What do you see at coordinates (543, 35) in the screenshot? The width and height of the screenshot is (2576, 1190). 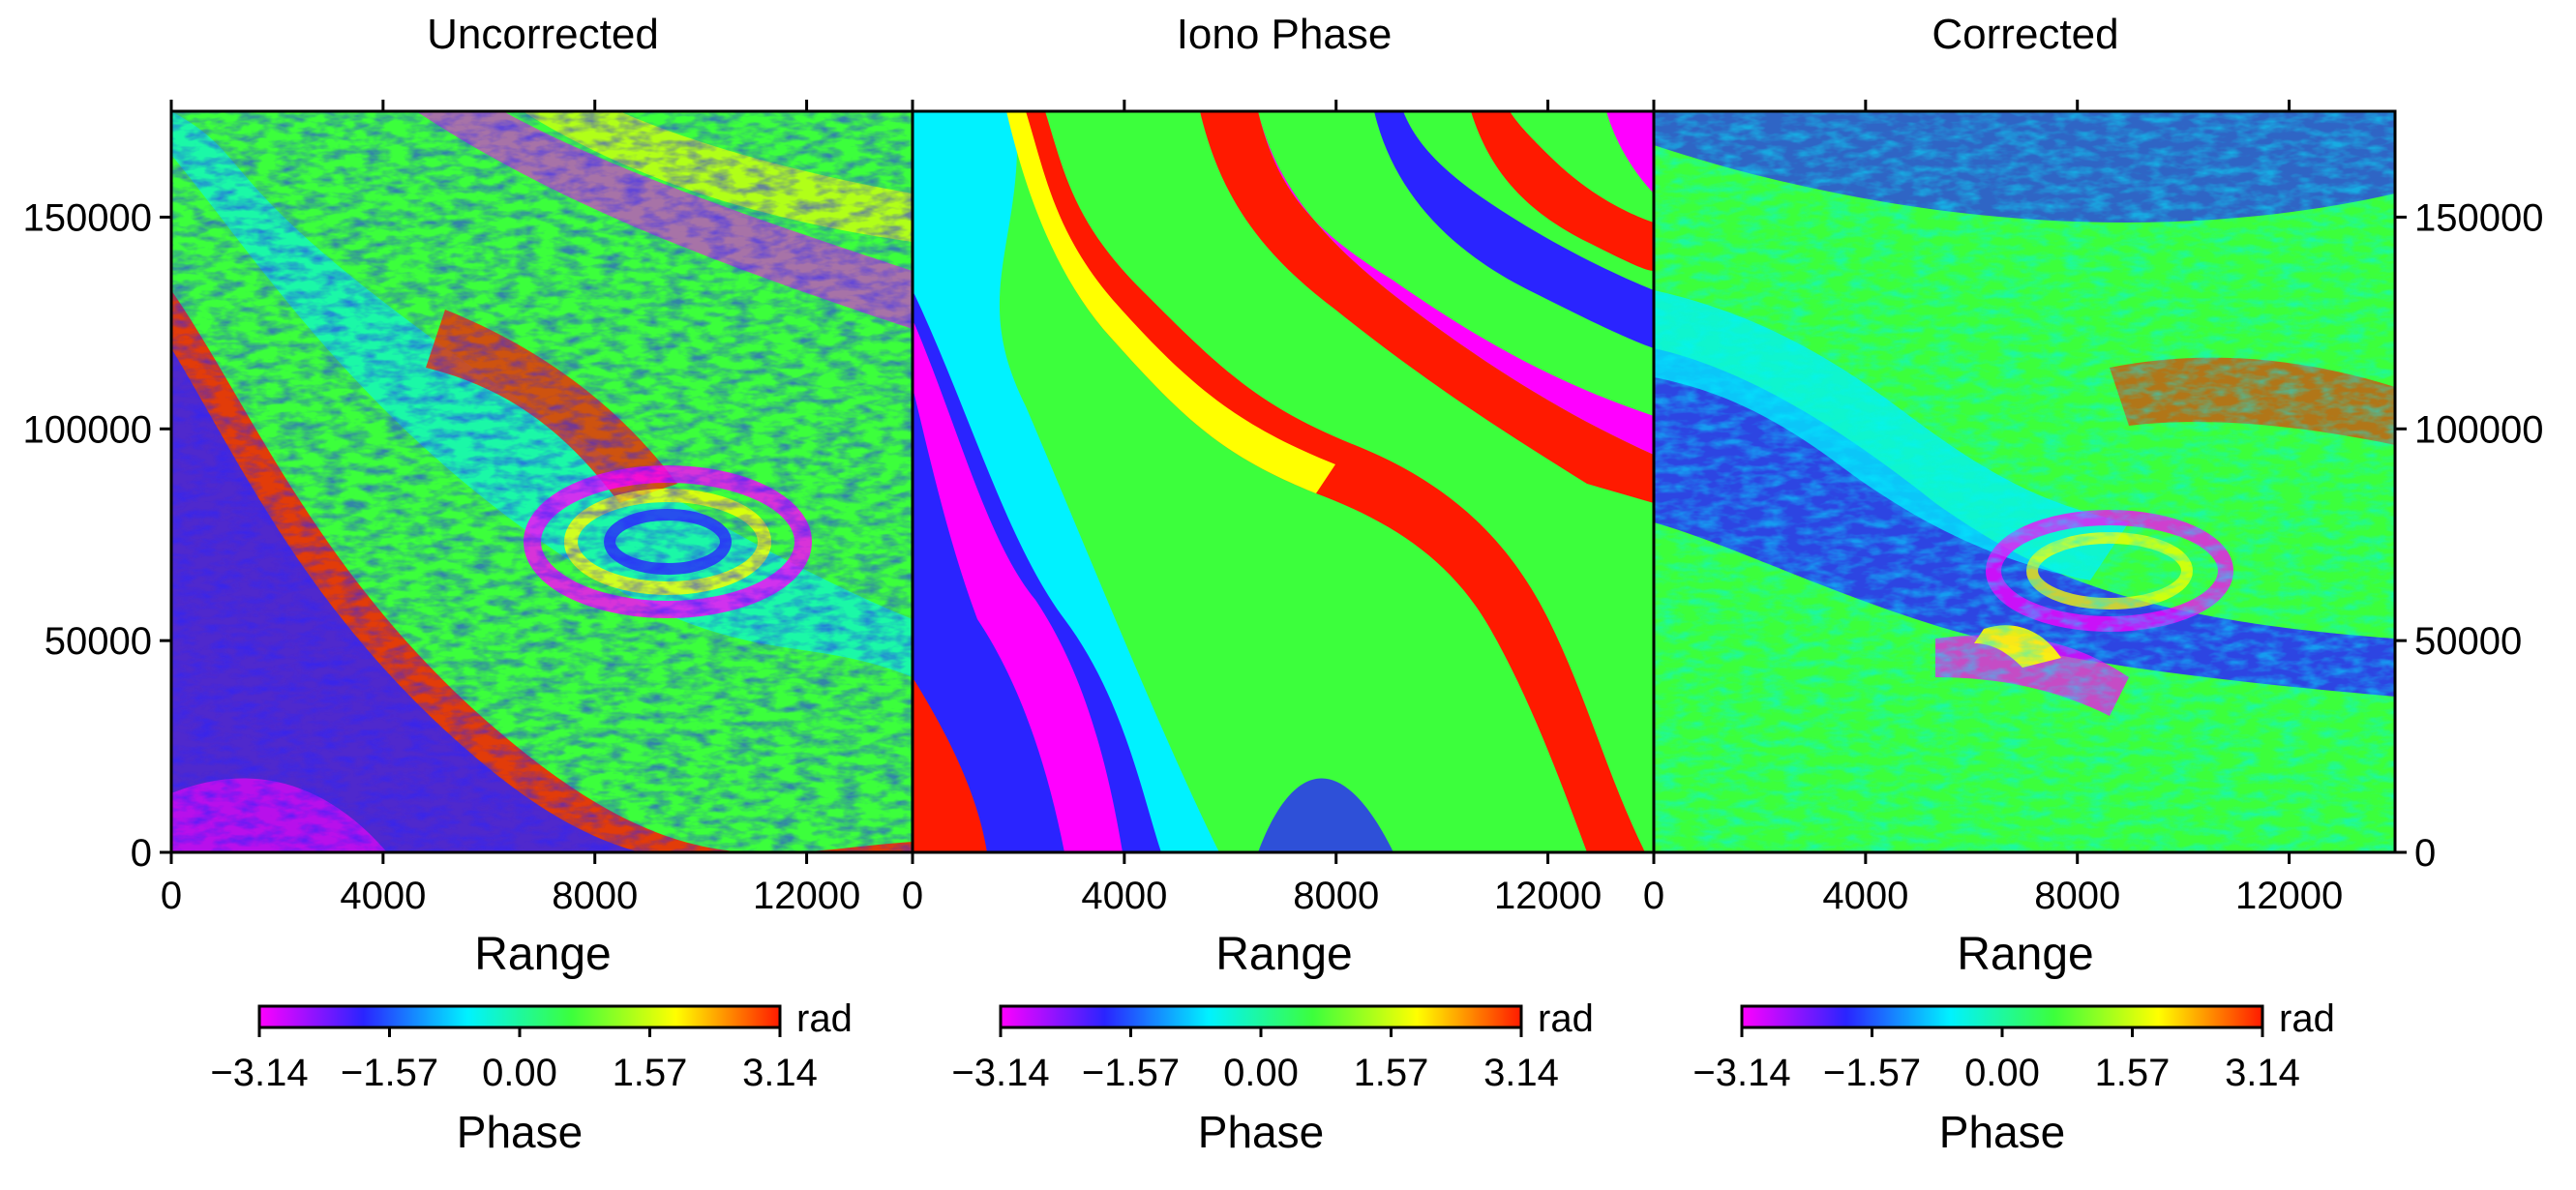 I see `panel-title: Uncorrected` at bounding box center [543, 35].